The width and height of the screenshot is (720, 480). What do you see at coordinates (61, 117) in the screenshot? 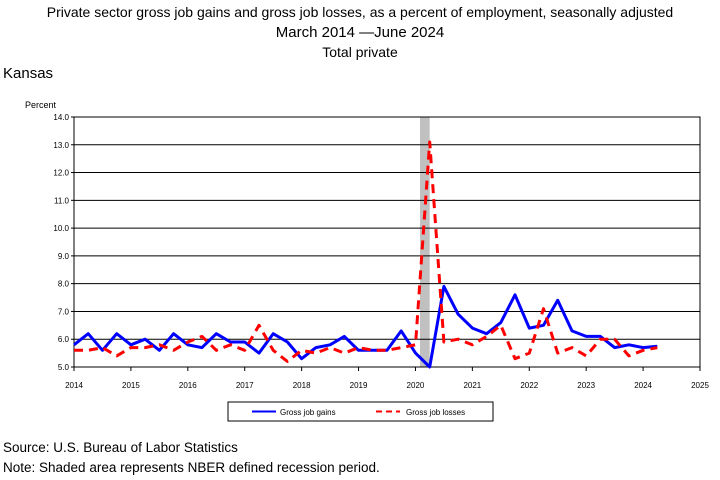
I see `y-tick-label: 14.0` at bounding box center [61, 117].